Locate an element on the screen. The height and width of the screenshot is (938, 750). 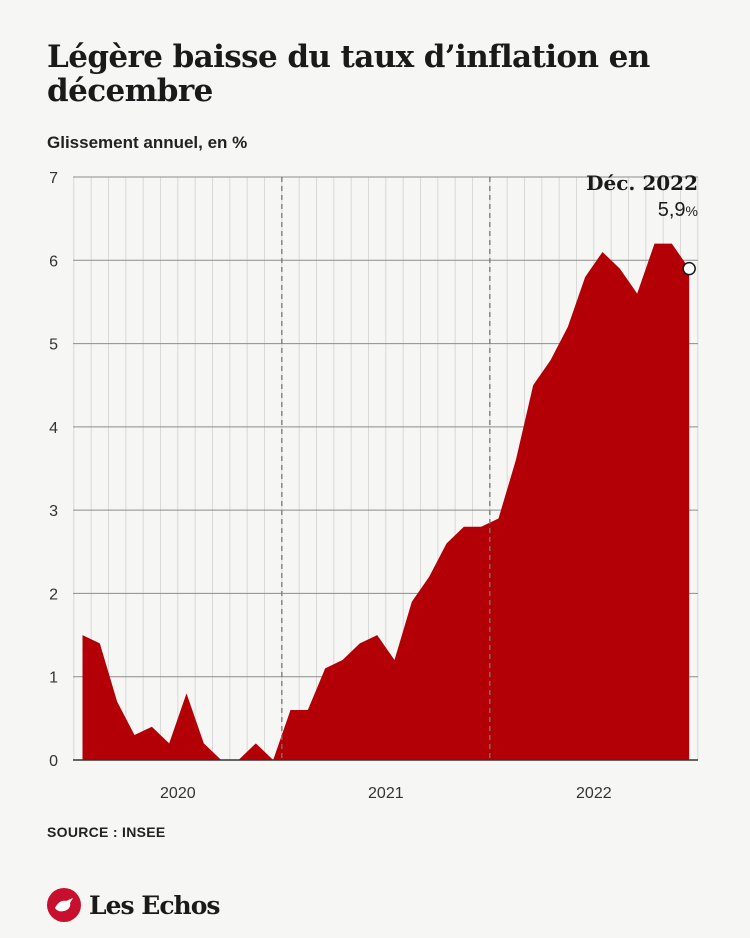
annotation-unit: % is located at coordinates (692, 211).